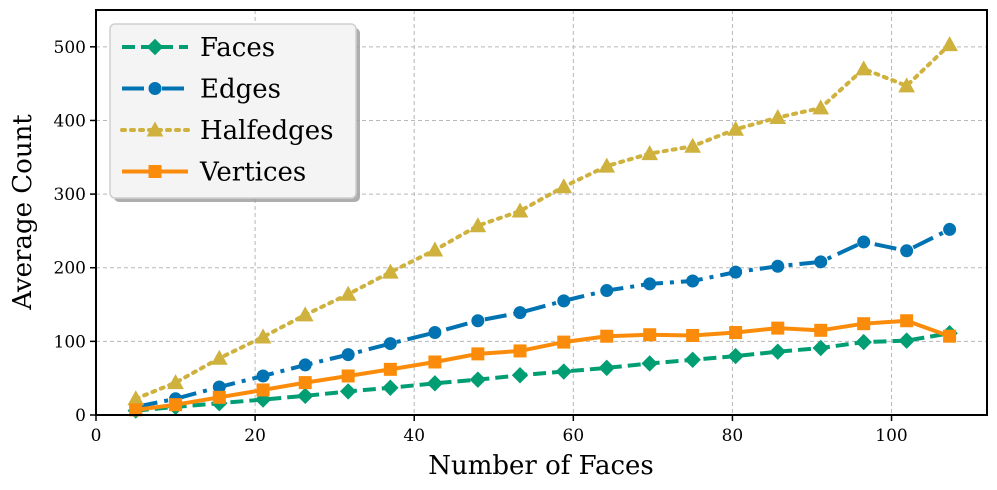  I want to click on y-tick-label: 100, so click(70, 342).